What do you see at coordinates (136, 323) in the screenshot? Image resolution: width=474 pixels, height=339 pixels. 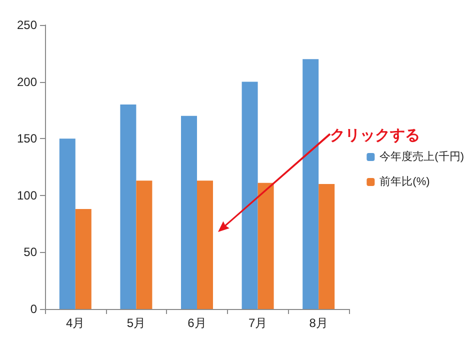 I see `x-tick-label: 5月` at bounding box center [136, 323].